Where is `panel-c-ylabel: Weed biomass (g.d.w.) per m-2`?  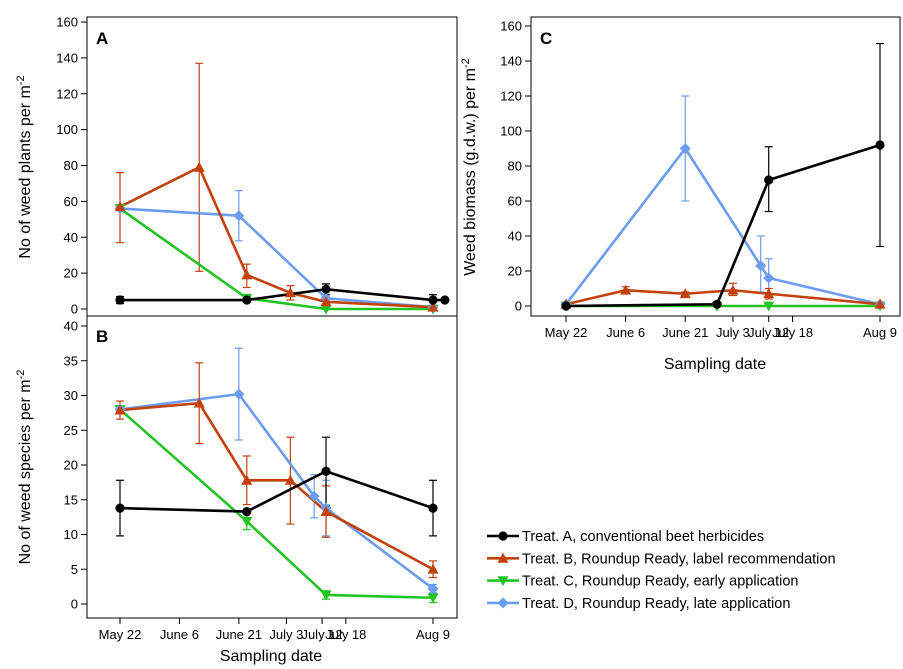 panel-c-ylabel: Weed biomass (g.d.w.) per m-2 is located at coordinates (469, 167).